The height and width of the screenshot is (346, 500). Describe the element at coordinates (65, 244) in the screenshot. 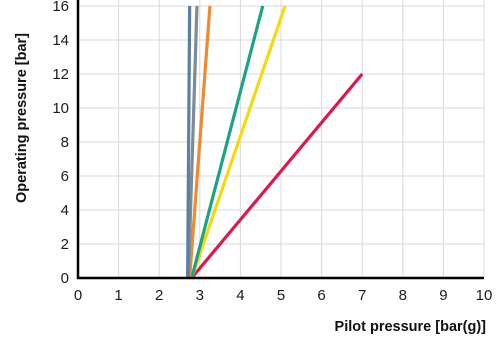

I see `y-tick-label-1: 2` at that location.